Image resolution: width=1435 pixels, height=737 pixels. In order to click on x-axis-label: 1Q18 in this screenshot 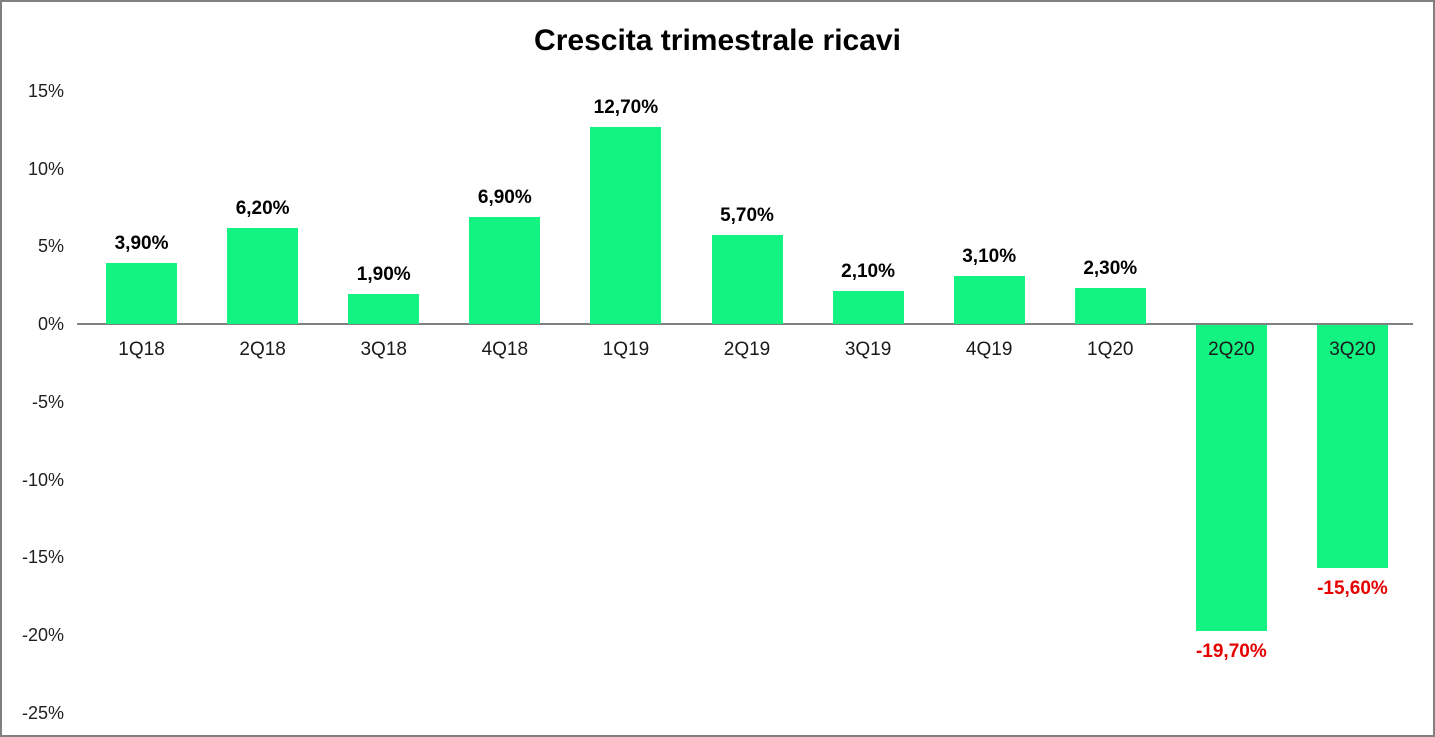, I will do `click(141, 349)`.